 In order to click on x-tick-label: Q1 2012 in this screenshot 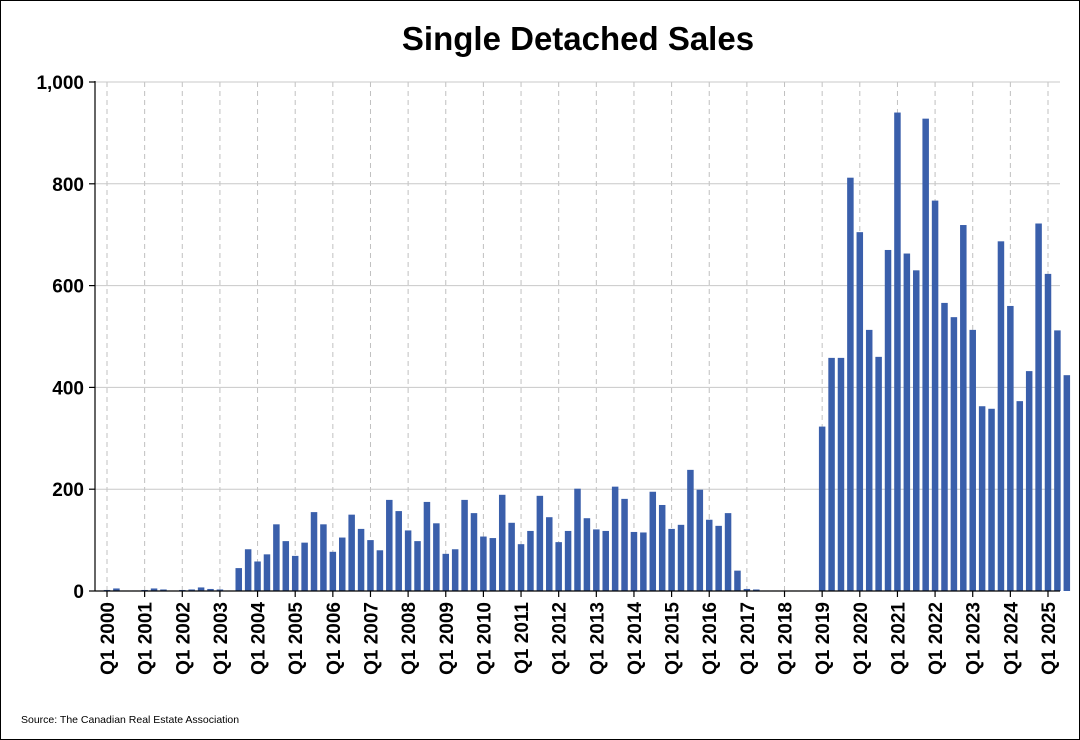, I will do `click(560, 638)`.